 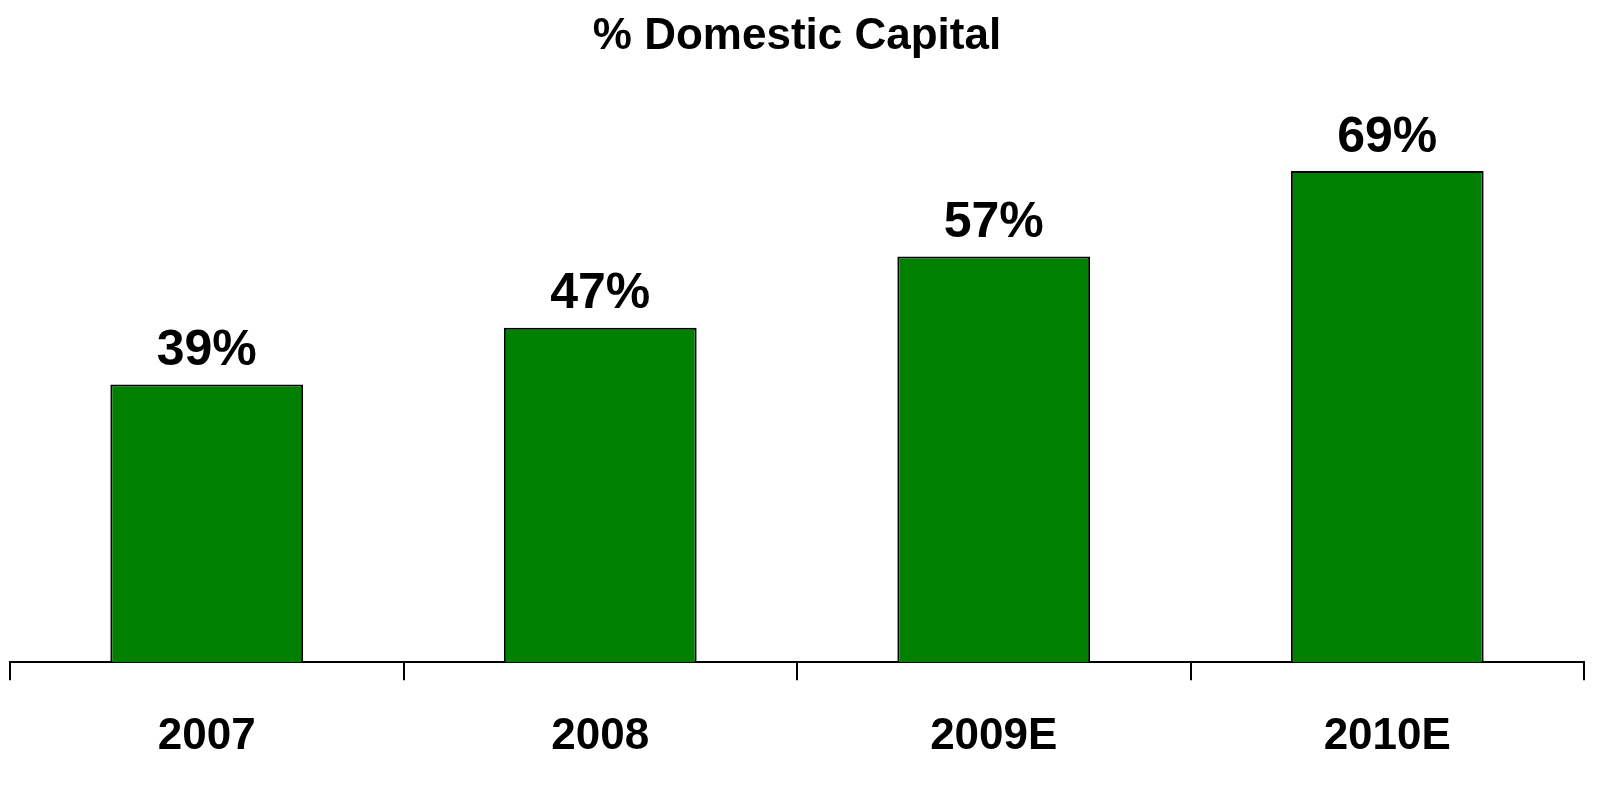 What do you see at coordinates (993, 220) in the screenshot?
I see `data-label: 57%` at bounding box center [993, 220].